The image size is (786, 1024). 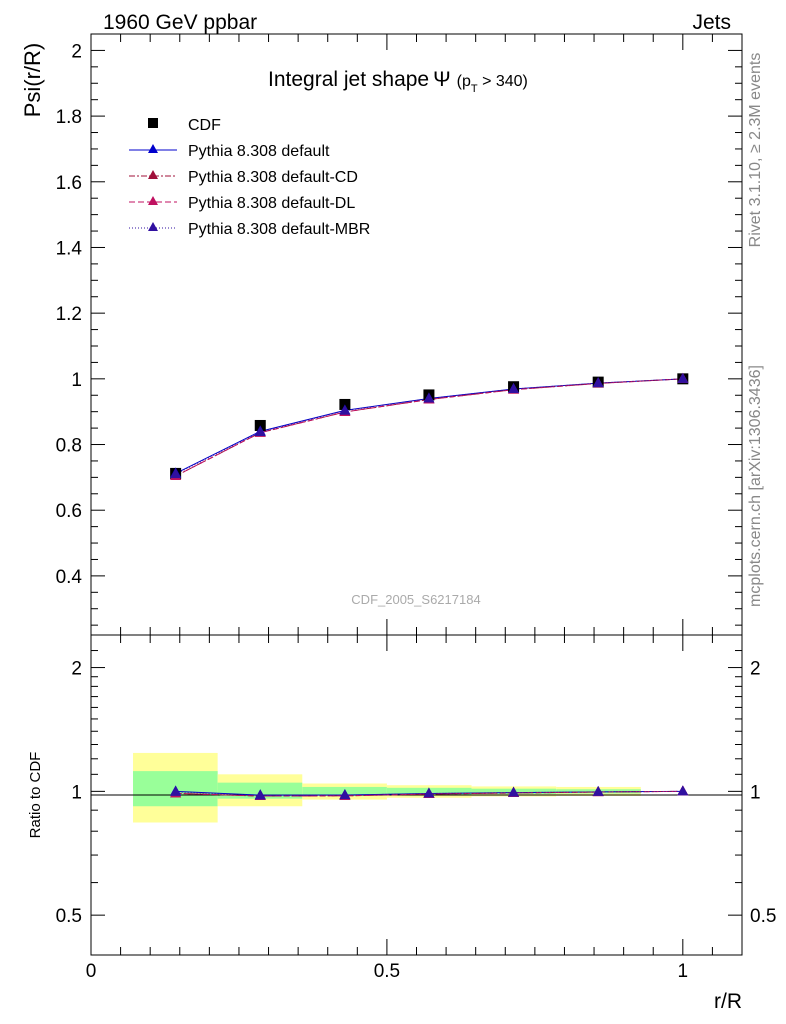 I want to click on legend-entry-default: Pythia 8.308 default, so click(x=229, y=151).